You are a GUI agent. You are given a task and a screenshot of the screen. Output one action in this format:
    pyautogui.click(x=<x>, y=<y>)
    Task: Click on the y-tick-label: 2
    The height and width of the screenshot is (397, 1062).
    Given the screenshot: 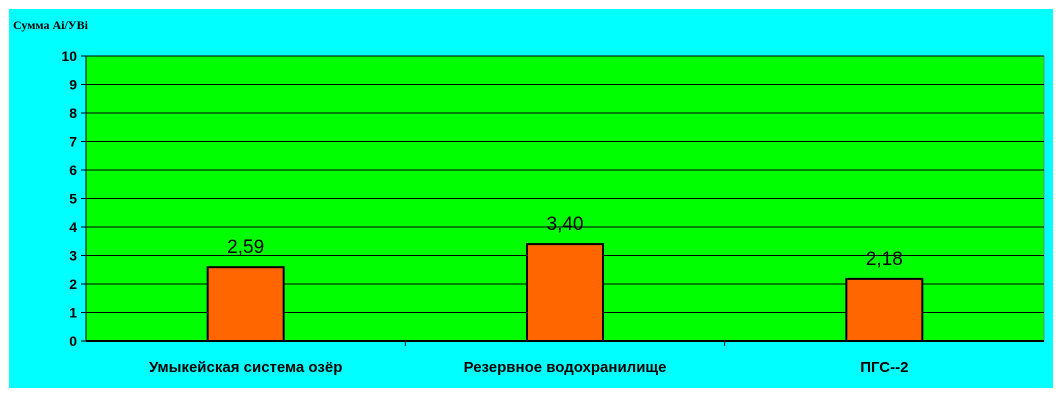 What is the action you would take?
    pyautogui.click(x=73, y=284)
    